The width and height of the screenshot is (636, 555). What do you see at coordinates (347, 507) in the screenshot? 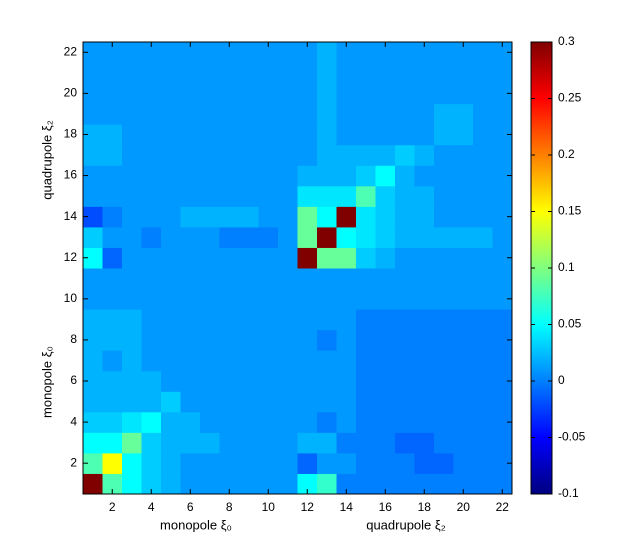
I see `x-tick-label: 14` at bounding box center [347, 507].